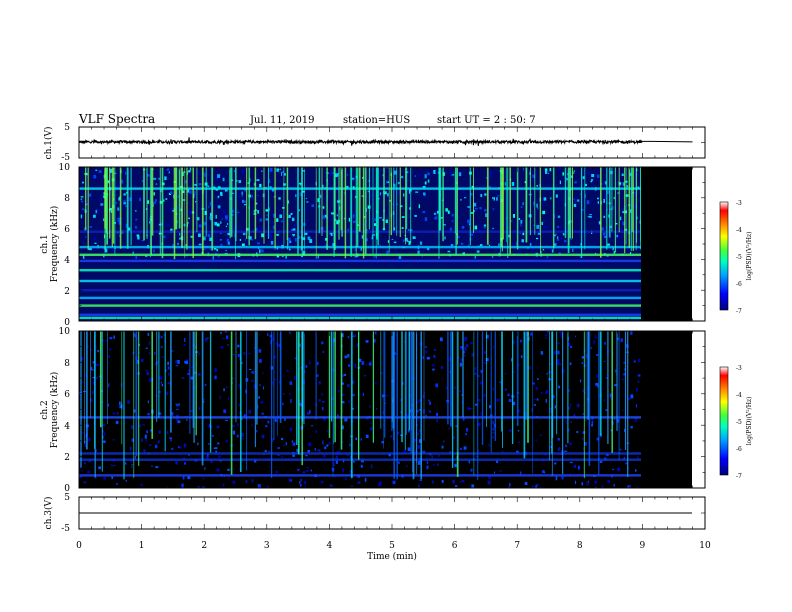 The image size is (792, 612). What do you see at coordinates (739, 284) in the screenshot?
I see `ch1-cb-tick--6: -6` at bounding box center [739, 284].